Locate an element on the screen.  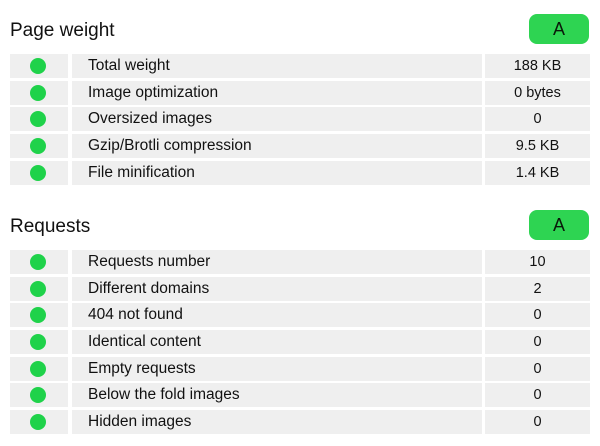
page-weight-title: Page weight is located at coordinates (62, 30).